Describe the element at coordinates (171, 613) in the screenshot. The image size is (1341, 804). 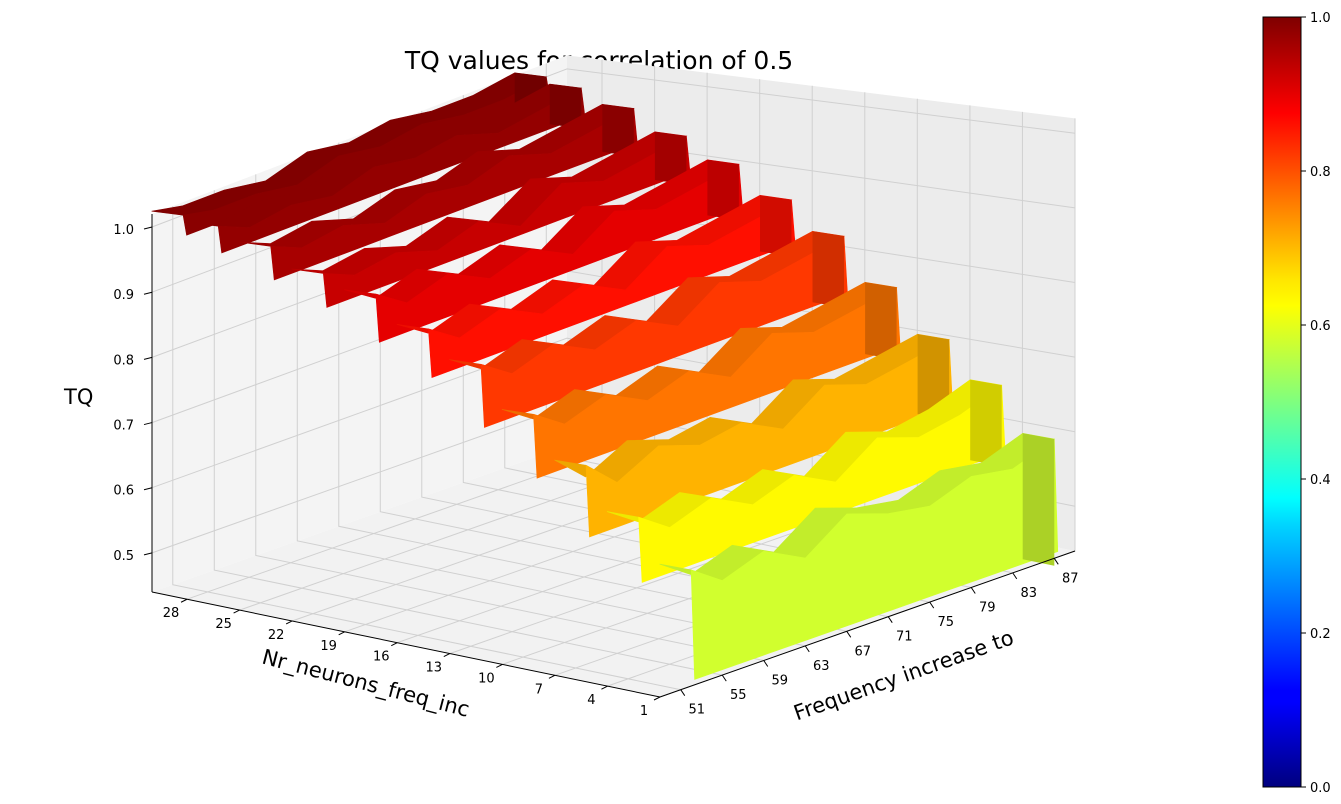
I see `y-tick-label: 28` at that location.